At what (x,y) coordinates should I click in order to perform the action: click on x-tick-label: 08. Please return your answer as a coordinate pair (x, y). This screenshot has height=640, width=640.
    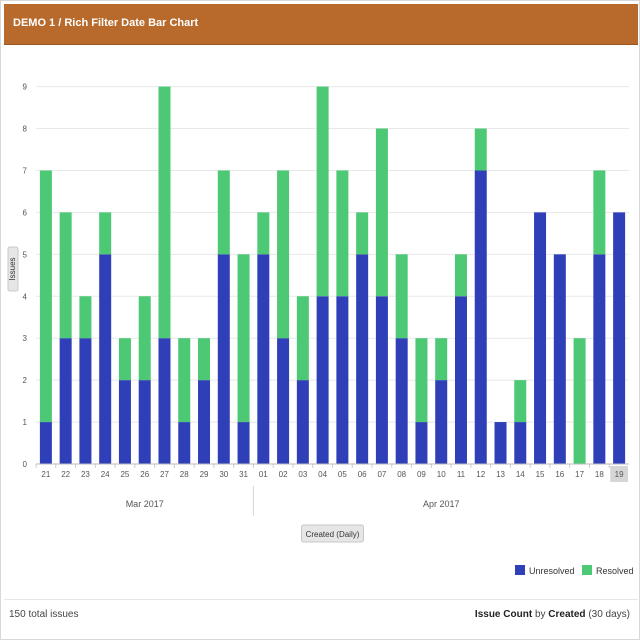
    Looking at the image, I should click on (401, 474).